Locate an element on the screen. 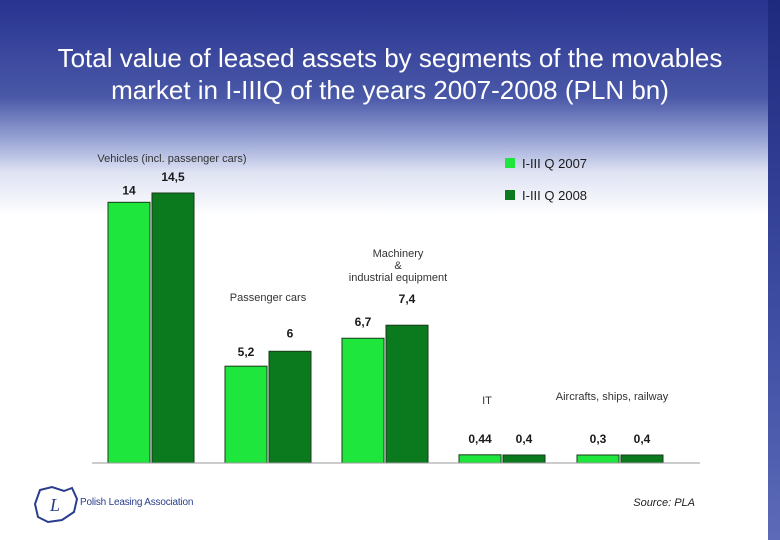  value-label-2007-3: 0,44 is located at coordinates (480, 439).